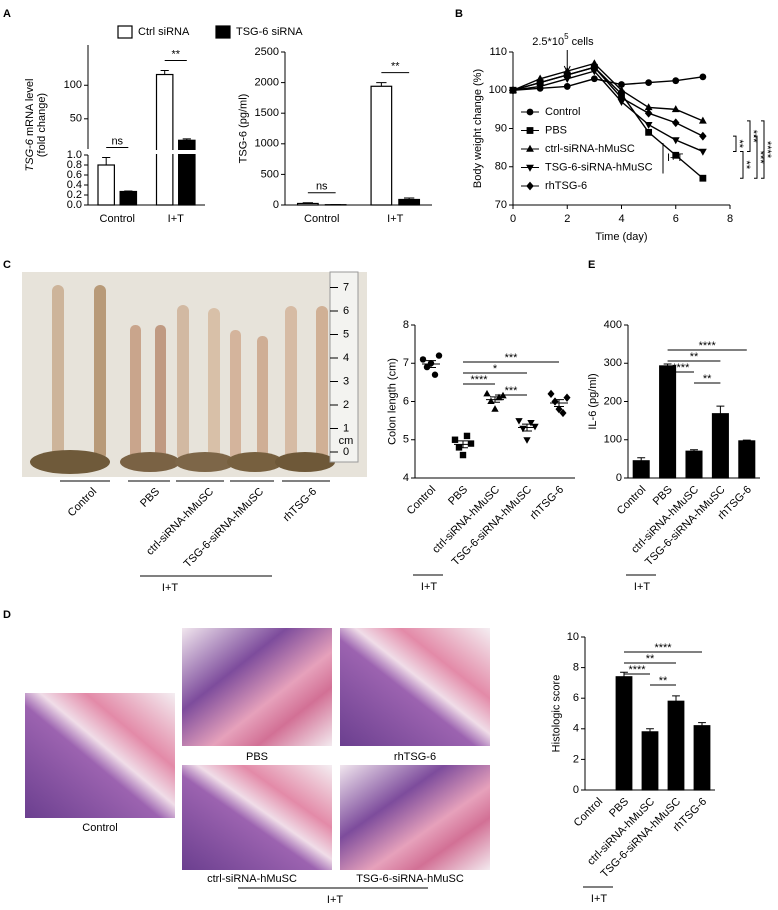 The height and width of the screenshot is (910, 778). What do you see at coordinates (7, 265) in the screenshot?
I see `panel-letter: C` at bounding box center [7, 265].